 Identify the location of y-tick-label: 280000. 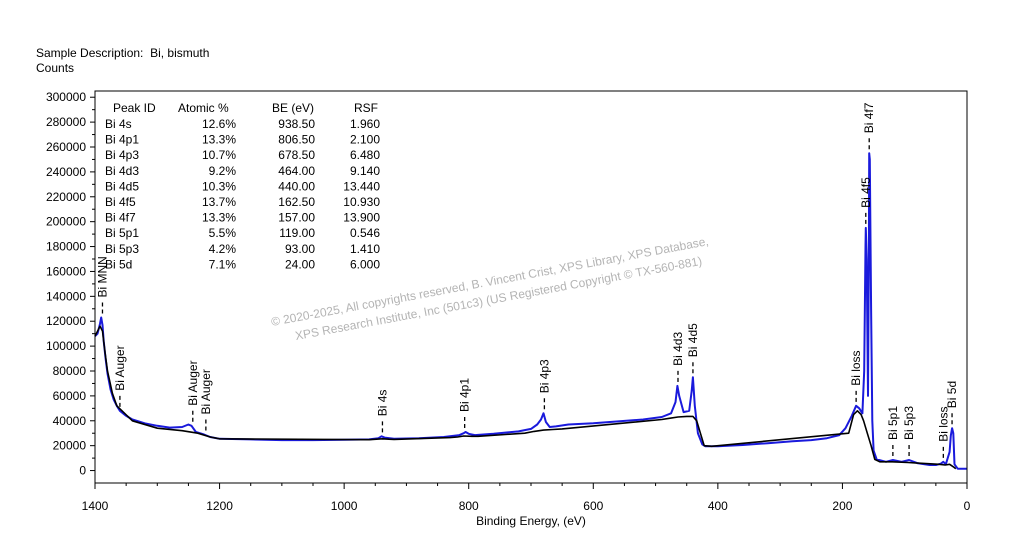
(66, 122).